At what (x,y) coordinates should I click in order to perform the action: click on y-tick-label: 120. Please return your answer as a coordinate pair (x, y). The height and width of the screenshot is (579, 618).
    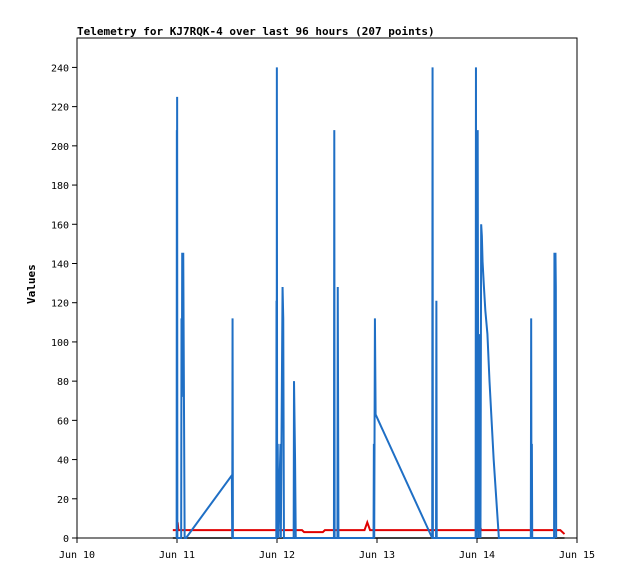
    Looking at the image, I should click on (60, 304).